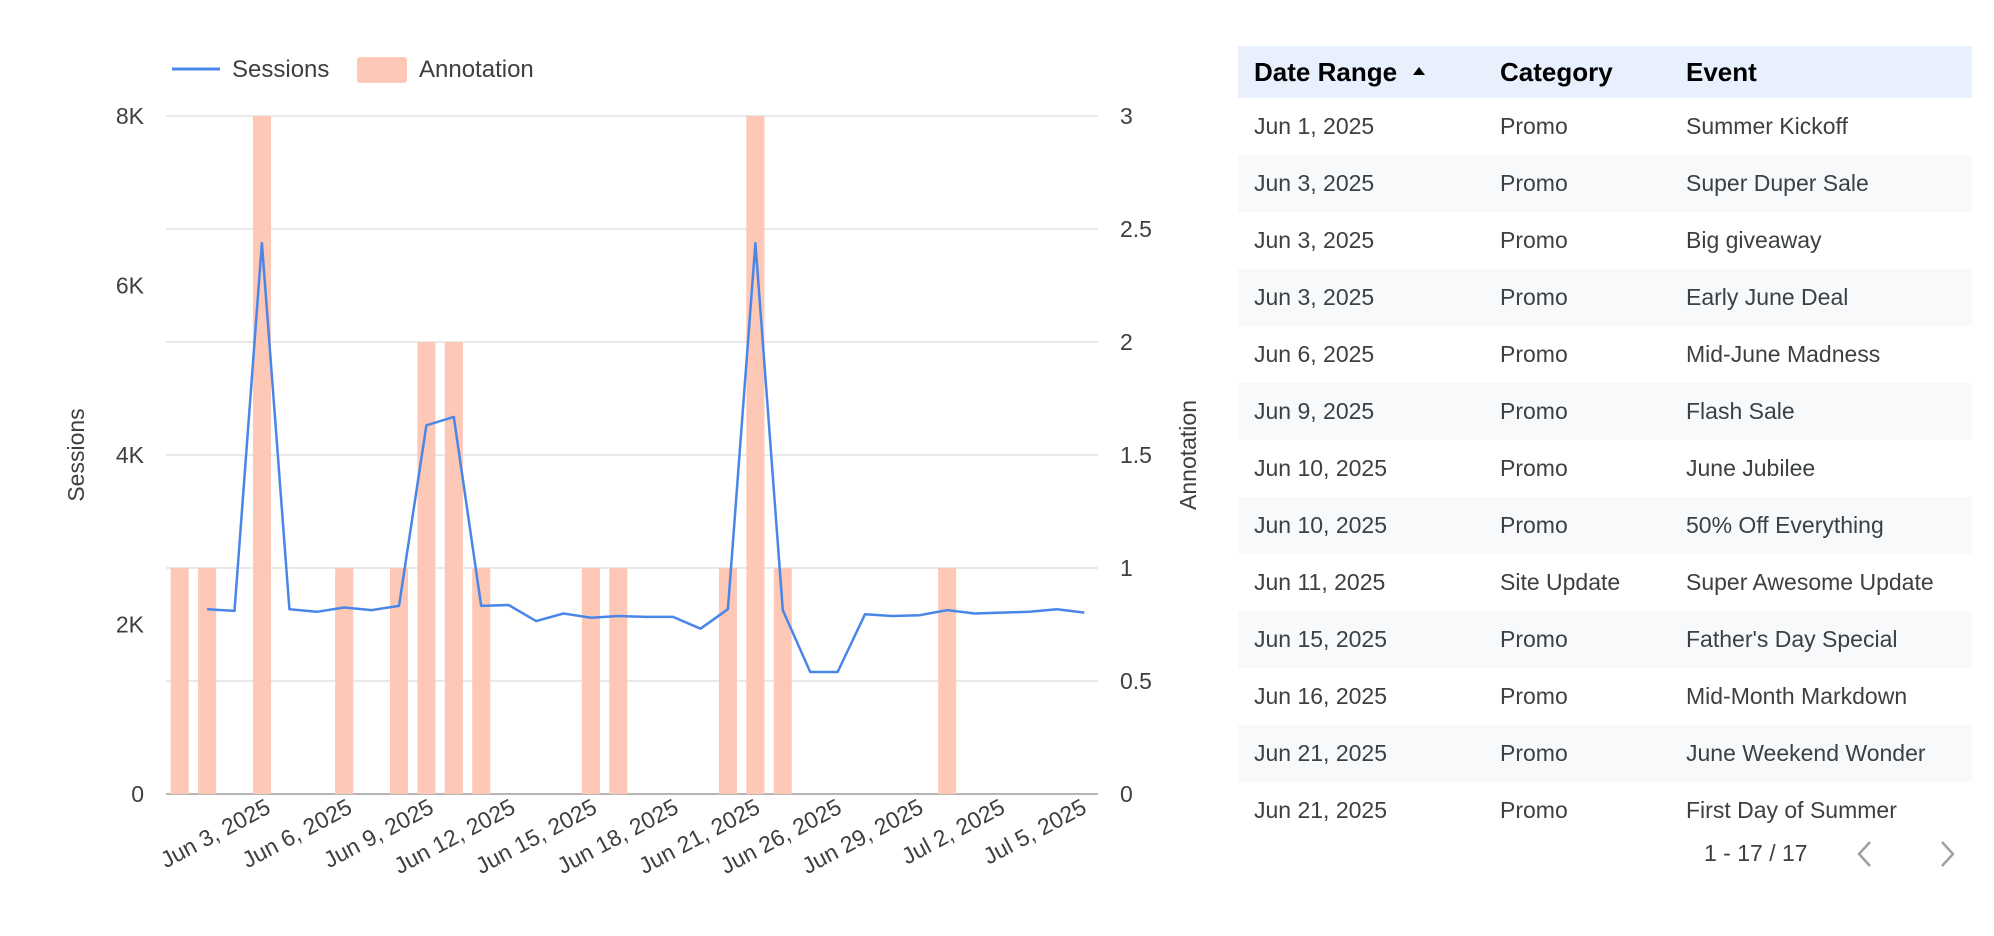 This screenshot has width=1994, height=936. I want to click on chevron-right-icon, so click(1946, 854).